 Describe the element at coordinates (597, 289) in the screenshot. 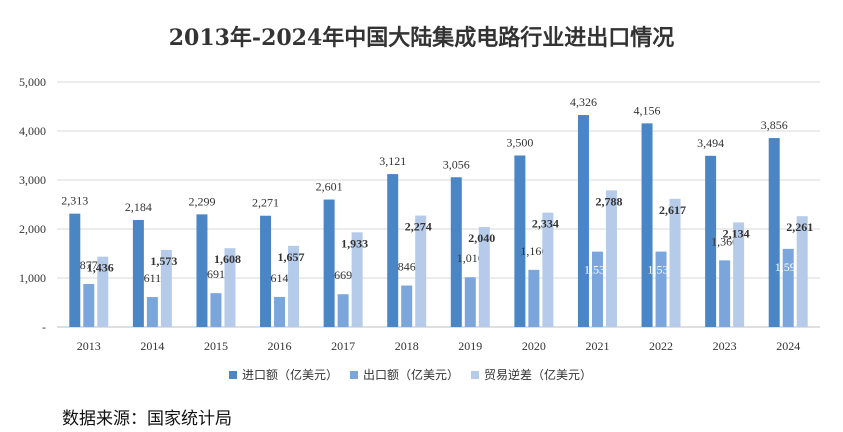

I see `bar-1-2021` at that location.